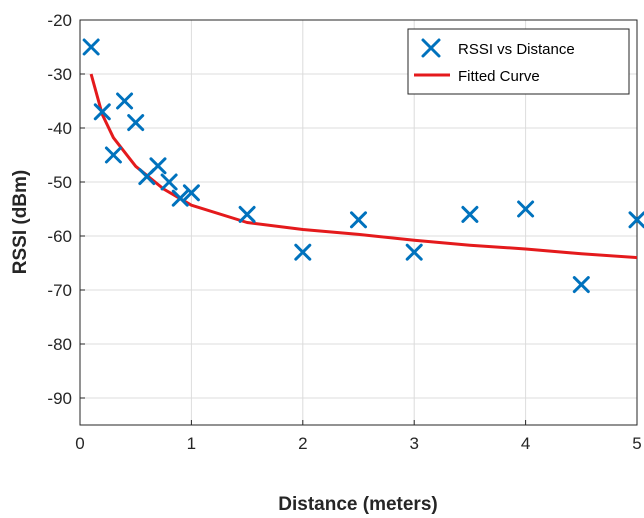  Describe the element at coordinates (413, 443) in the screenshot. I see `x-tick-label: 3` at that location.